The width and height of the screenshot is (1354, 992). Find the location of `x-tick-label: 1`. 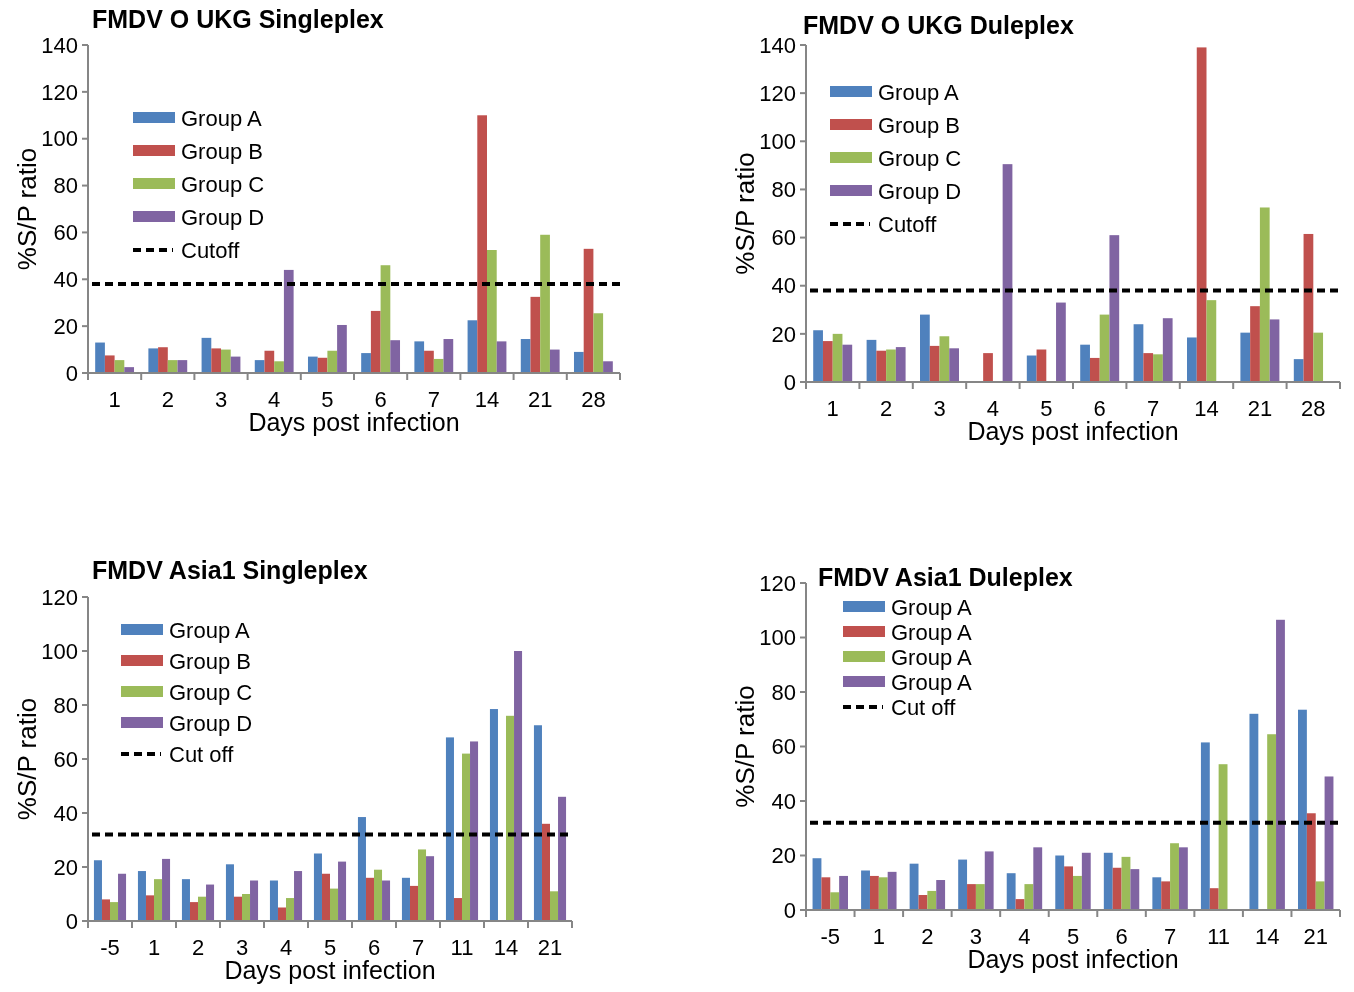

x-tick-label: 1 is located at coordinates (114, 399).